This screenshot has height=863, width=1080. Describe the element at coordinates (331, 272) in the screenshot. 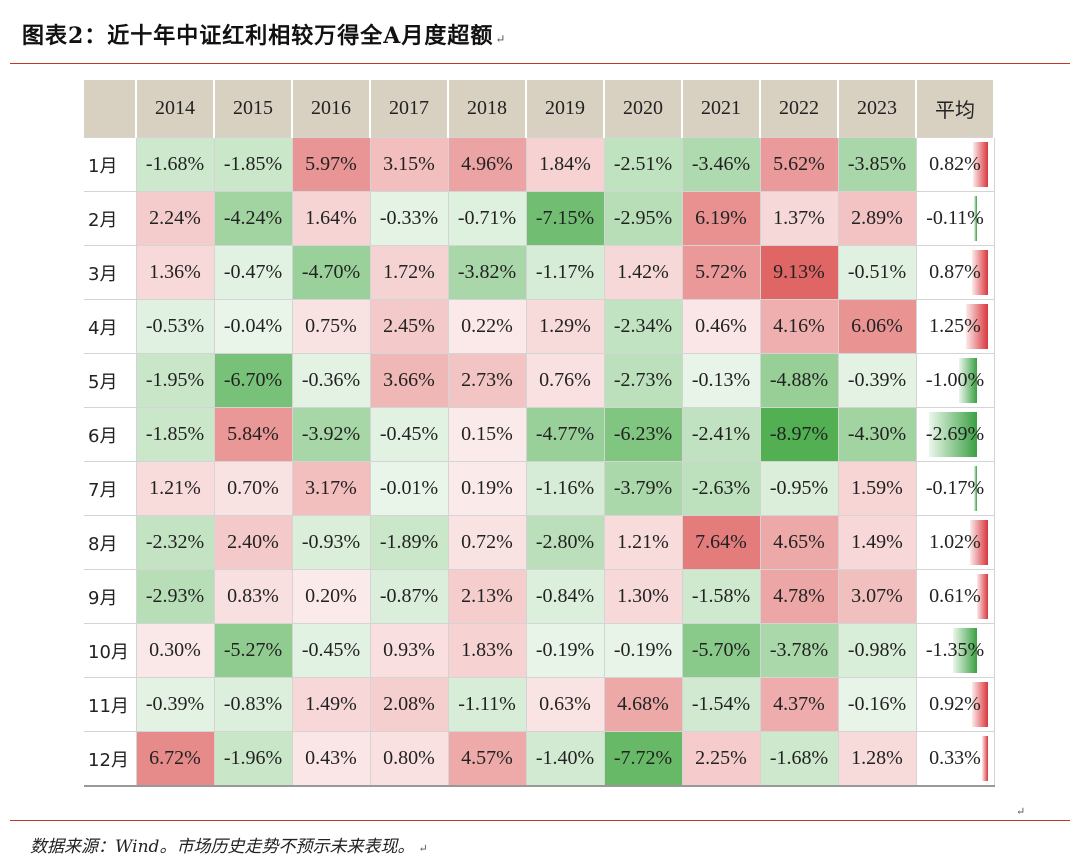

I see `heatmap-cell: -4.70%` at that location.